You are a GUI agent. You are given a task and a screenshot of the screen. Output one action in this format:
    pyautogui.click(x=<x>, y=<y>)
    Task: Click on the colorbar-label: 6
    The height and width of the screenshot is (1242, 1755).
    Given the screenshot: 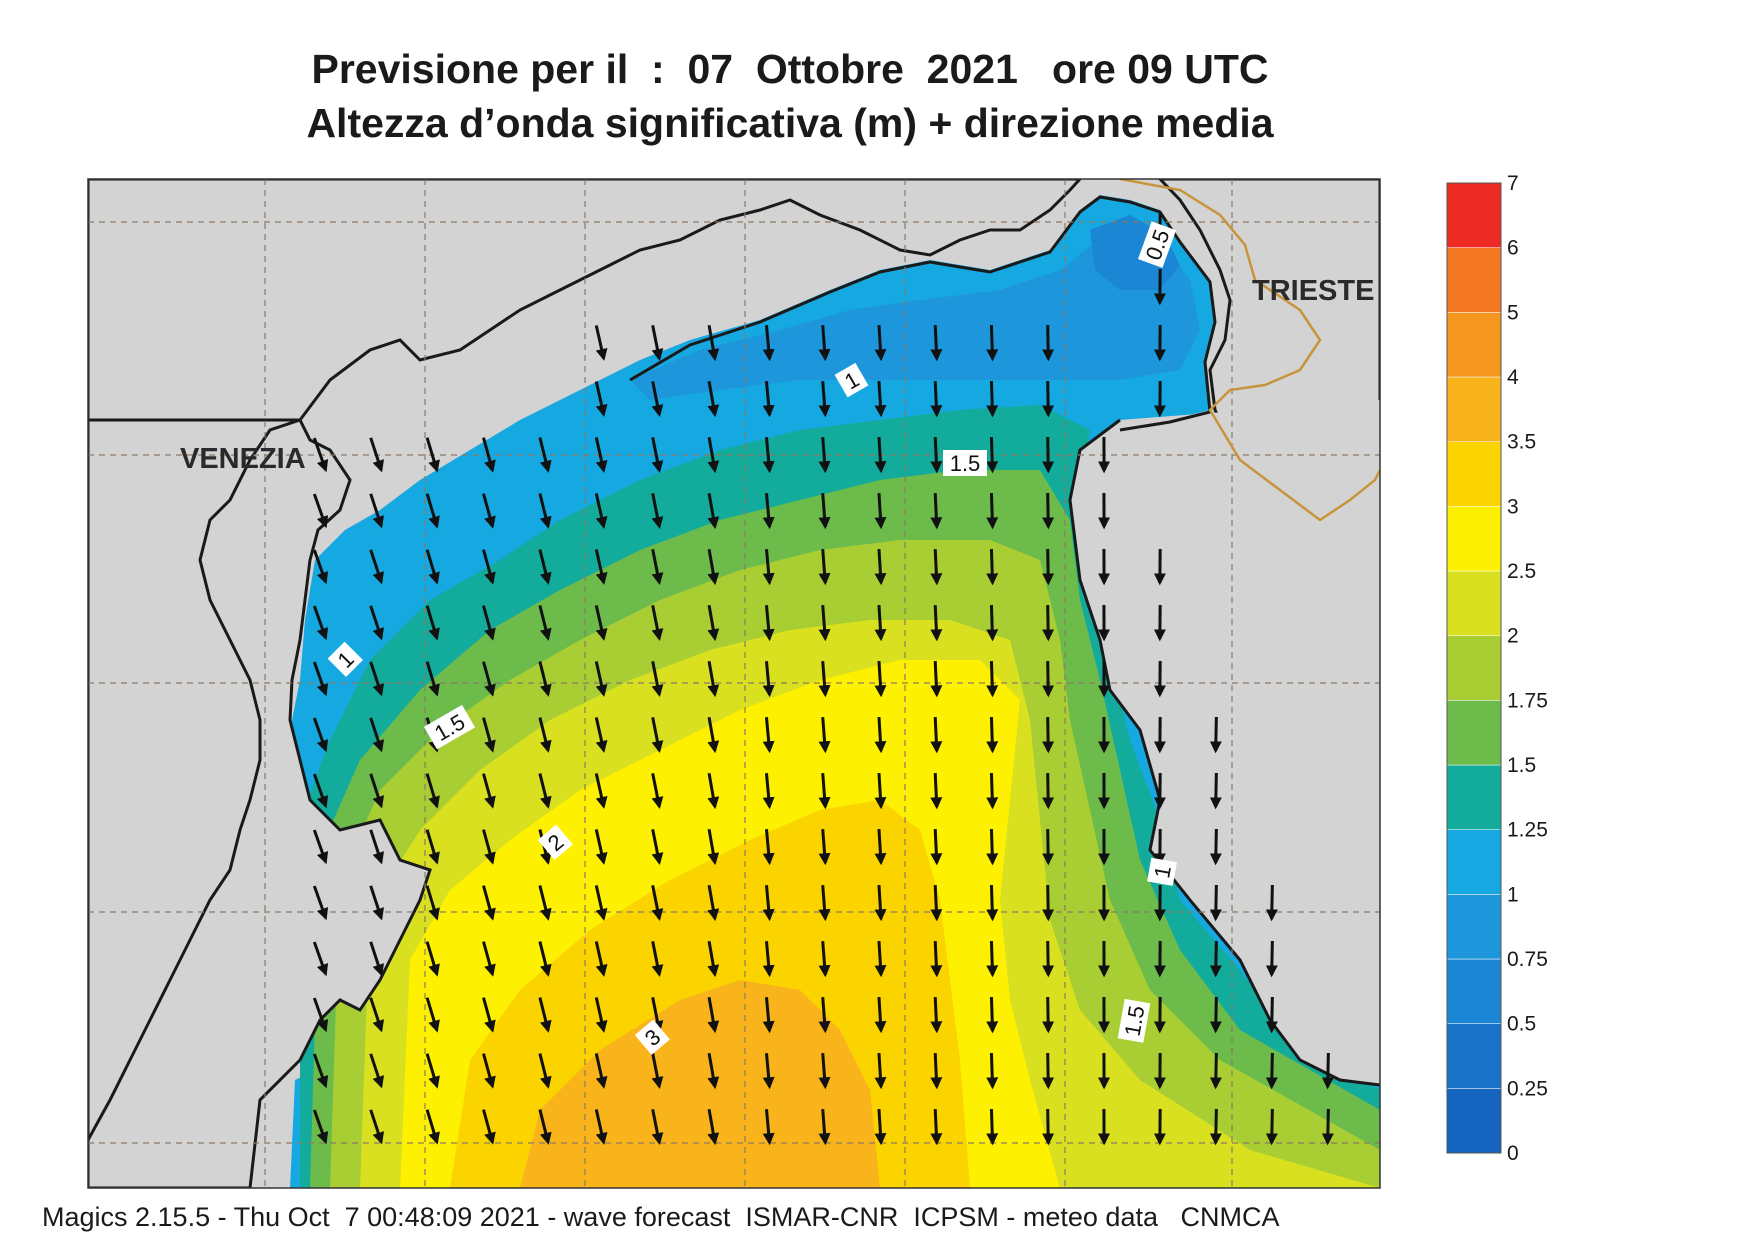 What is the action you would take?
    pyautogui.click(x=1513, y=248)
    